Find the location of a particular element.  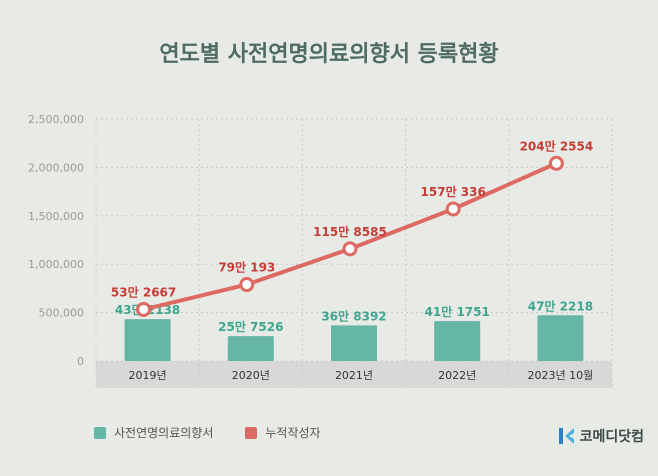

bar-data-label: 25만 7526 is located at coordinates (250, 326).